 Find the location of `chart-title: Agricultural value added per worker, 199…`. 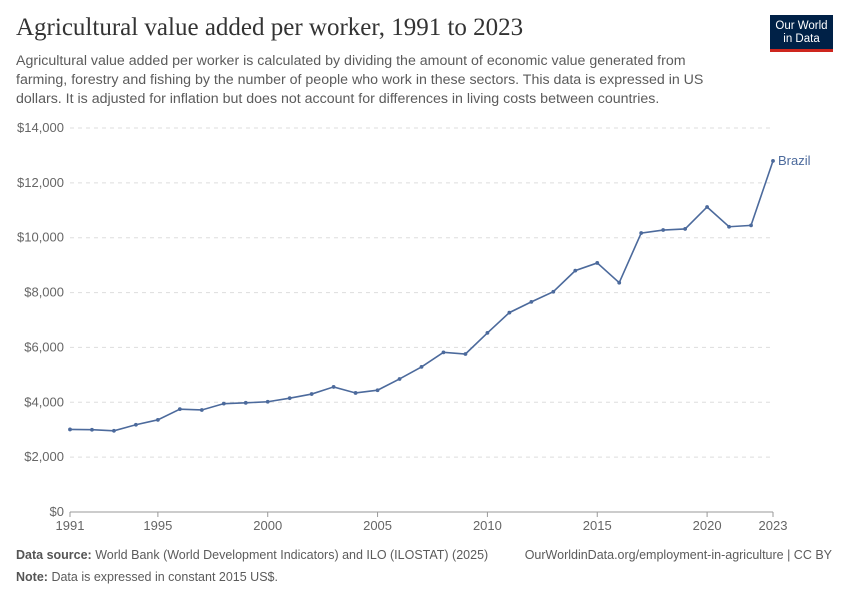

chart-title: Agricultural value added per worker, 199… is located at coordinates (270, 27).